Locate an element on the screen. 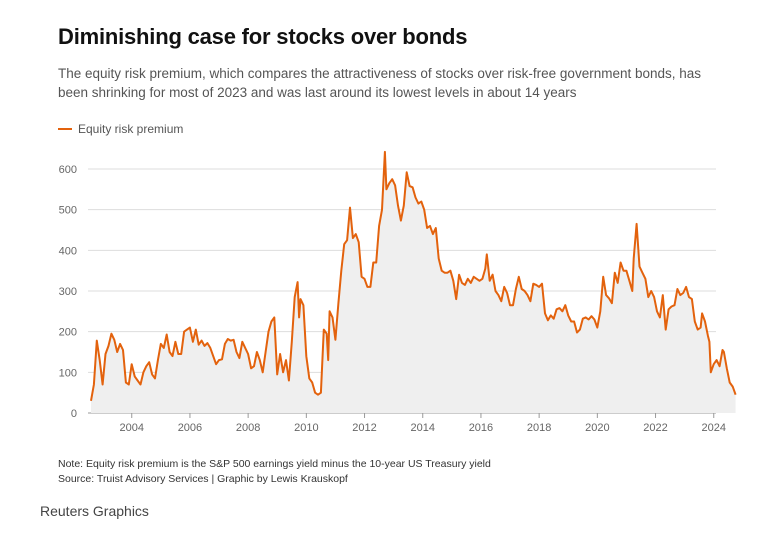  y-tick-label: 100 is located at coordinates (68, 373).